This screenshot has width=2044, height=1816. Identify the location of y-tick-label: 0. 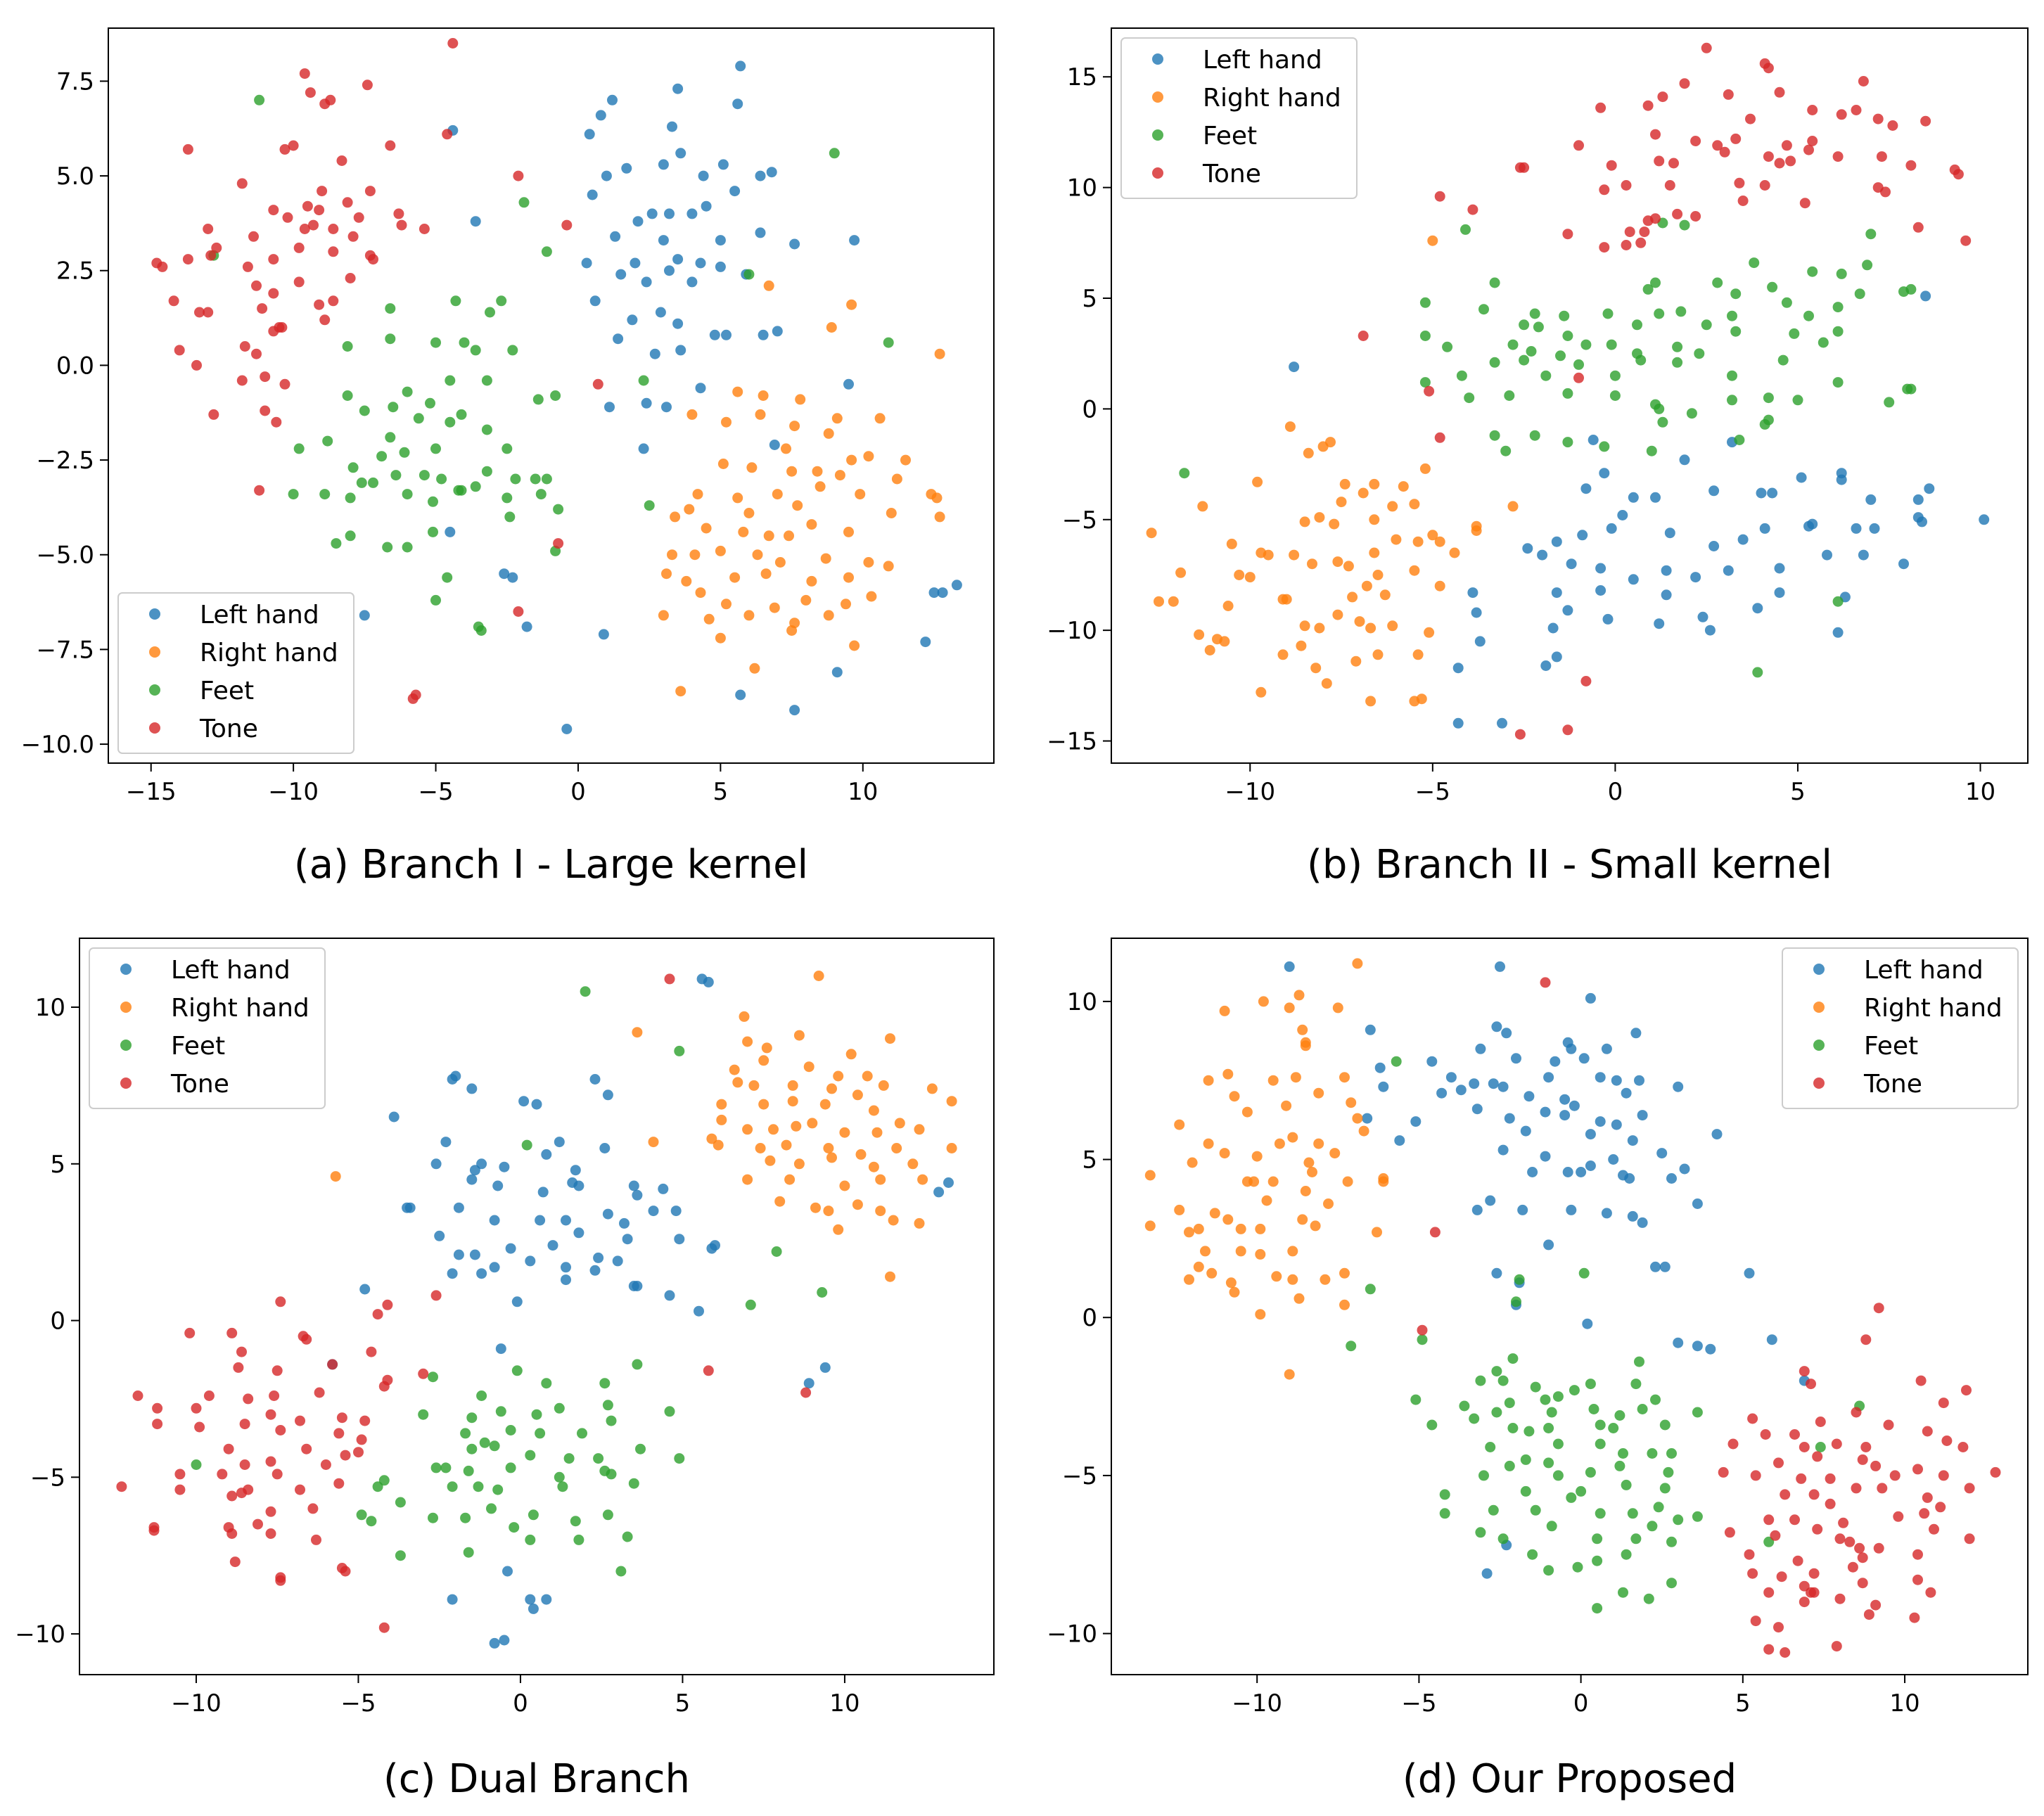
(1089, 409).